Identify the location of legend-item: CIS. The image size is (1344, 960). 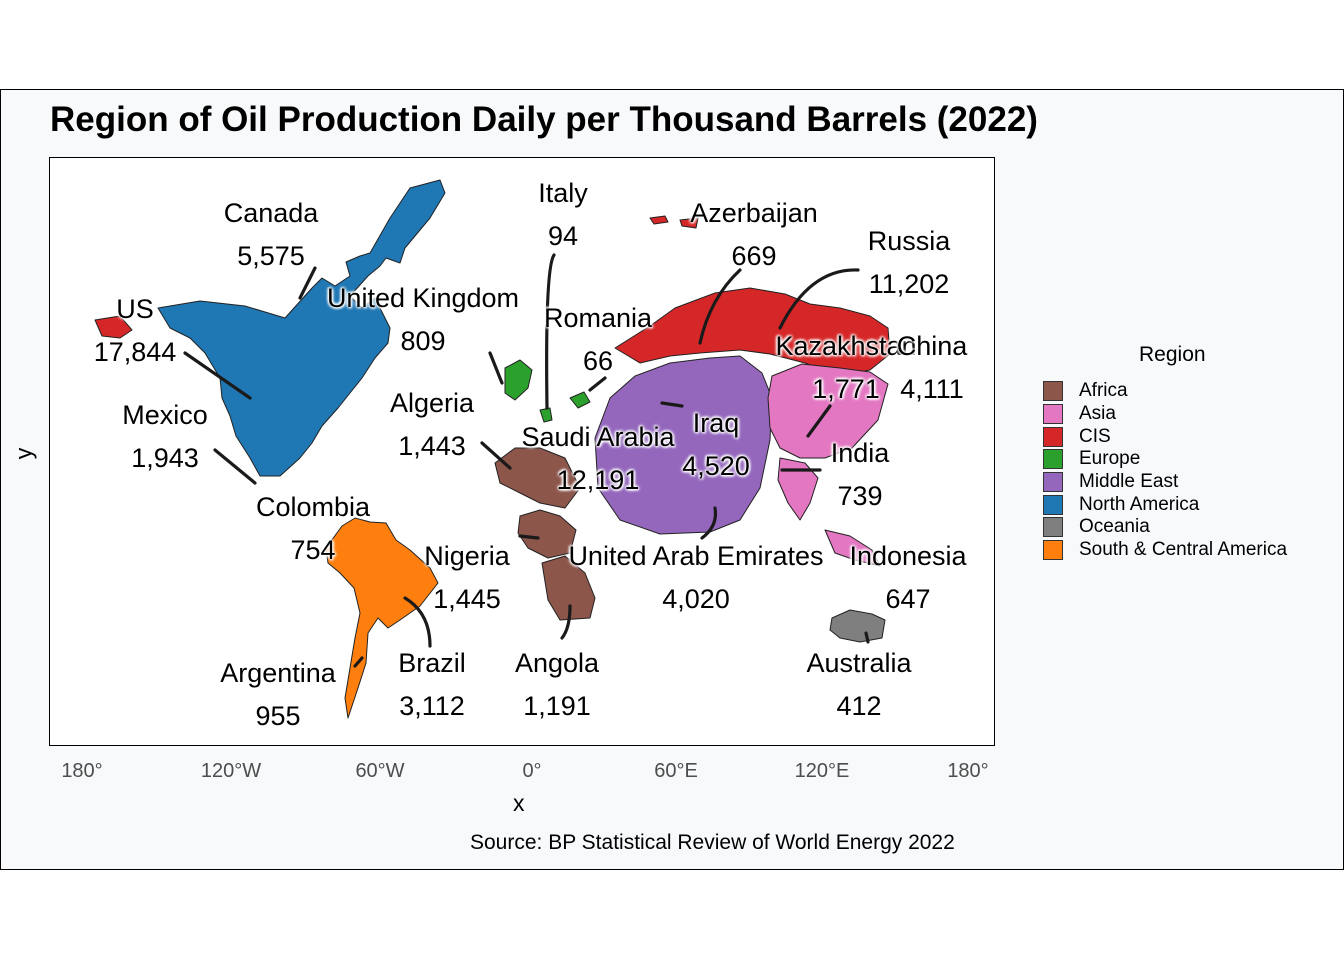
(1165, 436).